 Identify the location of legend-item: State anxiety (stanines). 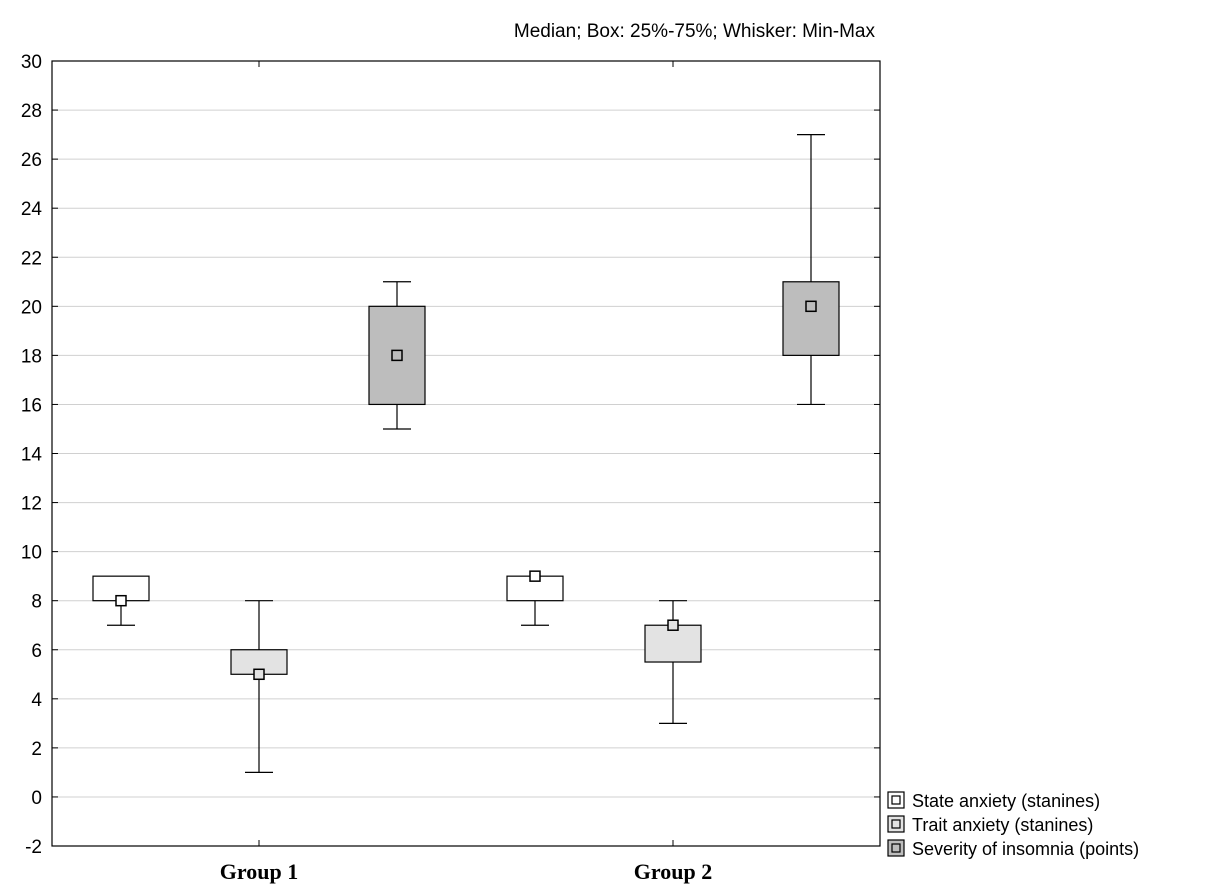
(993, 801).